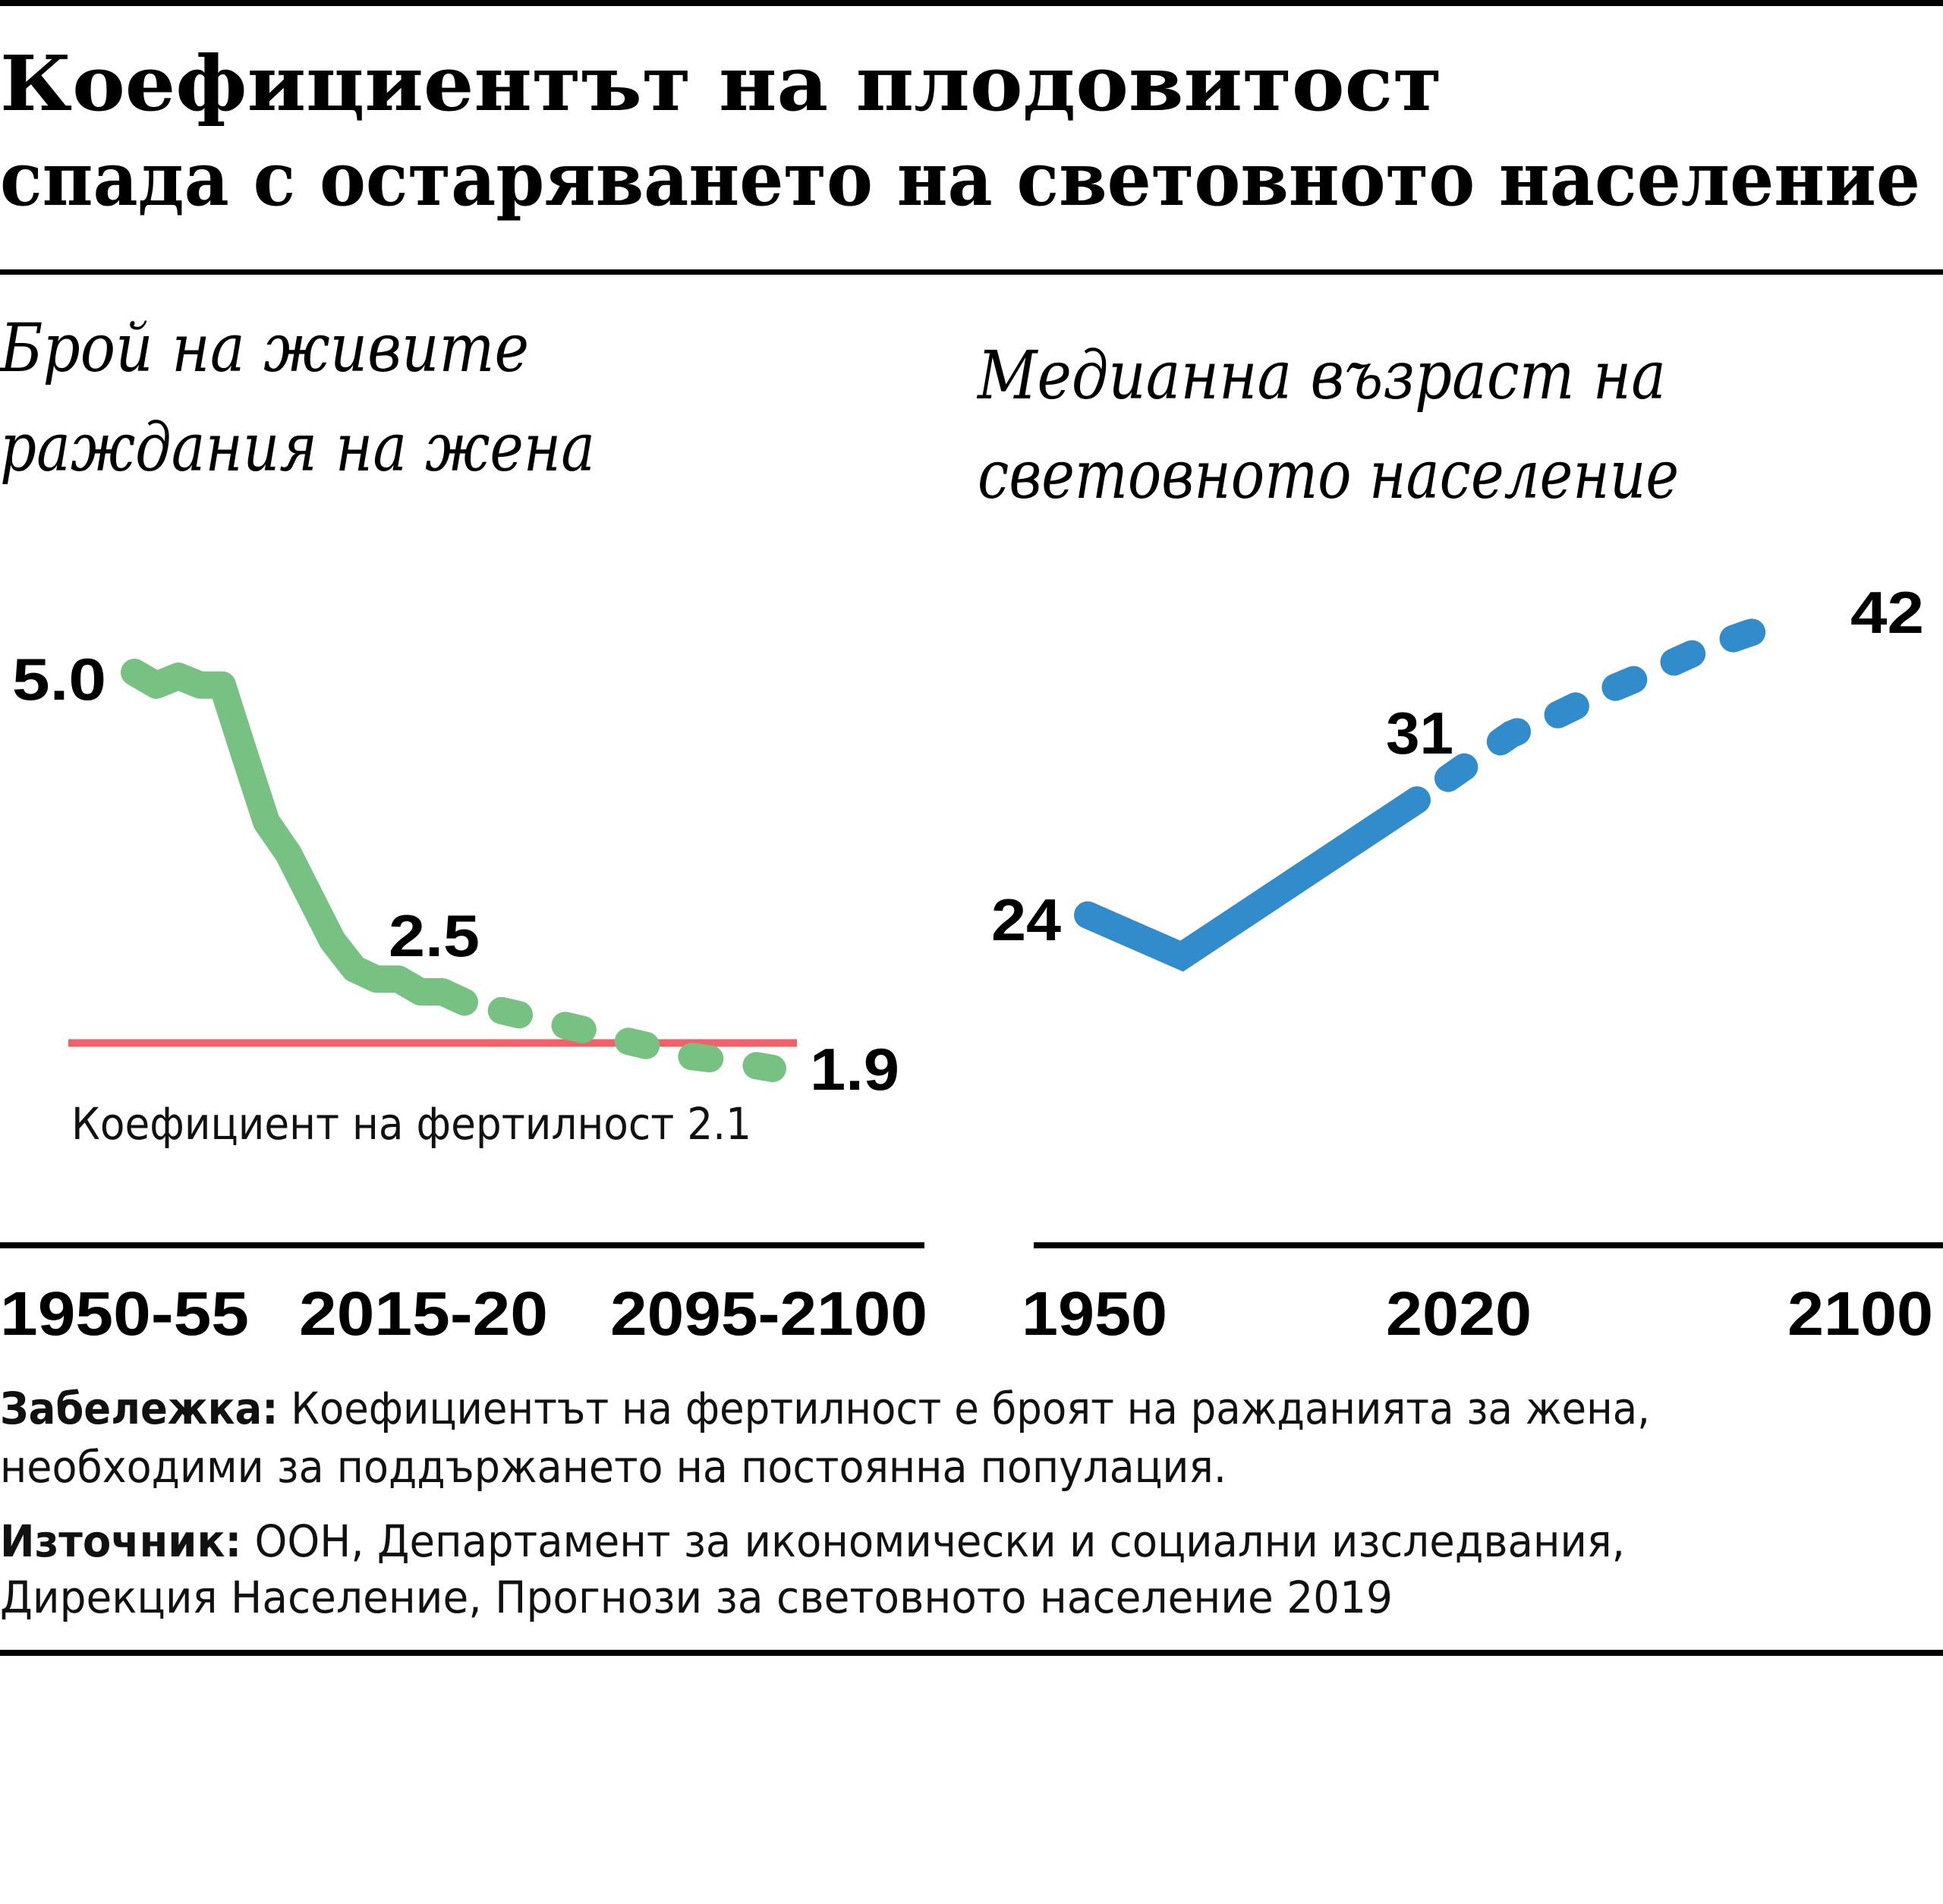  I want to click on fertility-historical-line, so click(299, 838).